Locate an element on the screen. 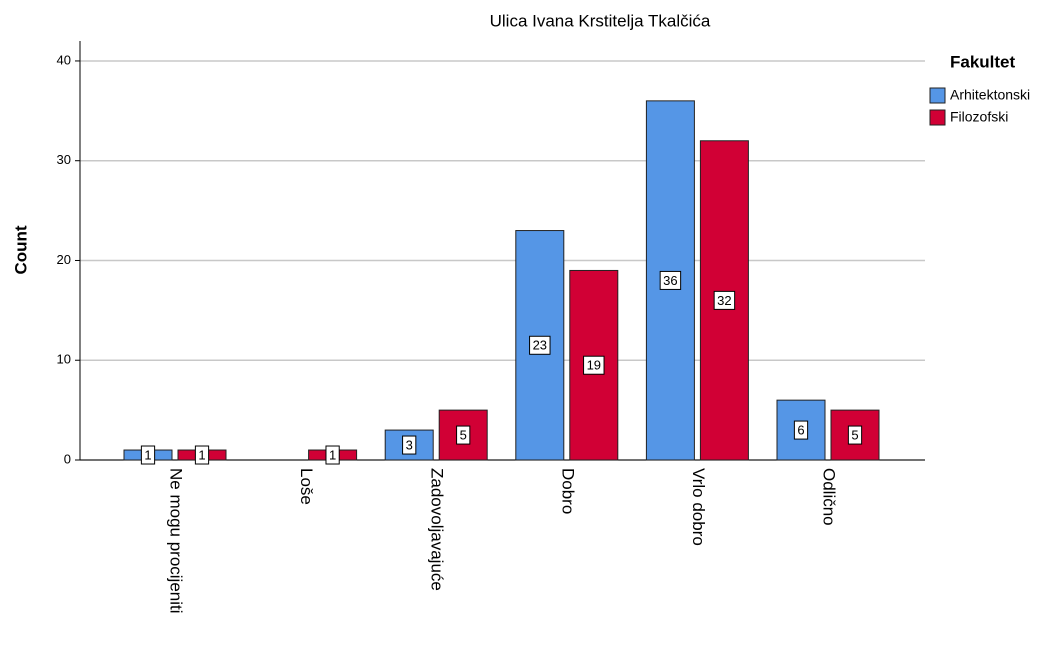 This screenshot has height=664, width=1064. legend-title: Fakultet is located at coordinates (983, 61).